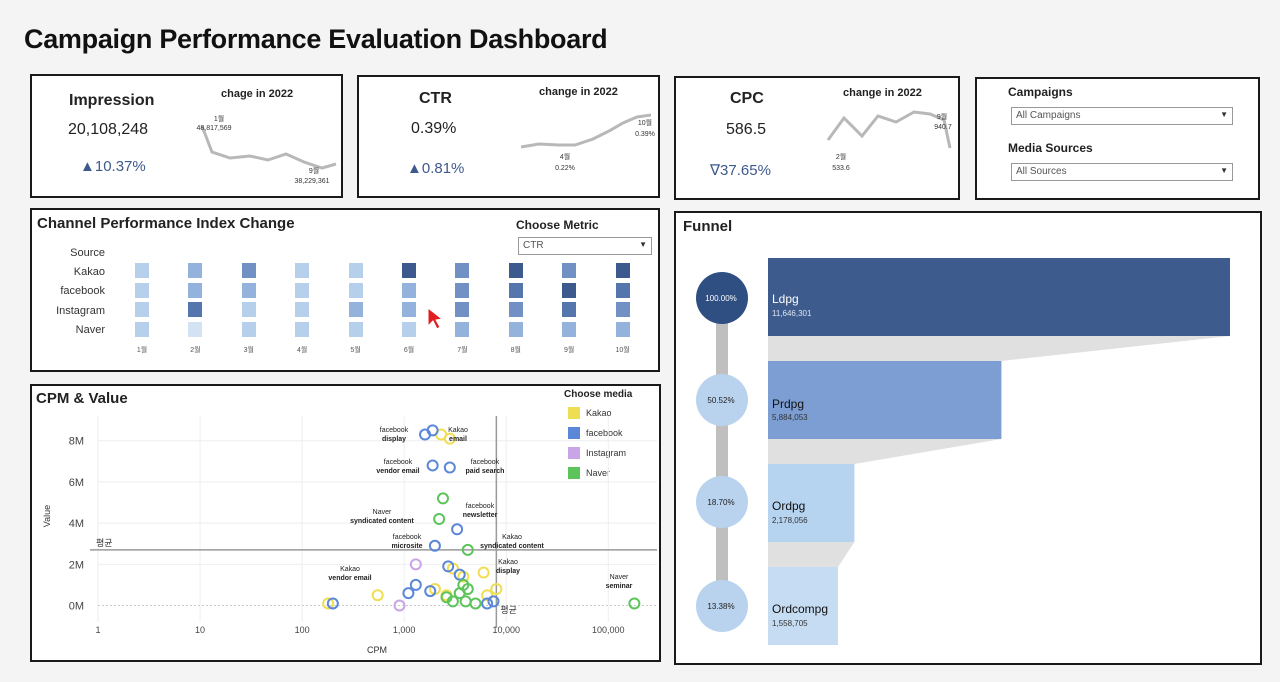 The width and height of the screenshot is (1280, 682). Describe the element at coordinates (508, 567) in the screenshot. I see `scatter-annotation: Kakao display` at that location.